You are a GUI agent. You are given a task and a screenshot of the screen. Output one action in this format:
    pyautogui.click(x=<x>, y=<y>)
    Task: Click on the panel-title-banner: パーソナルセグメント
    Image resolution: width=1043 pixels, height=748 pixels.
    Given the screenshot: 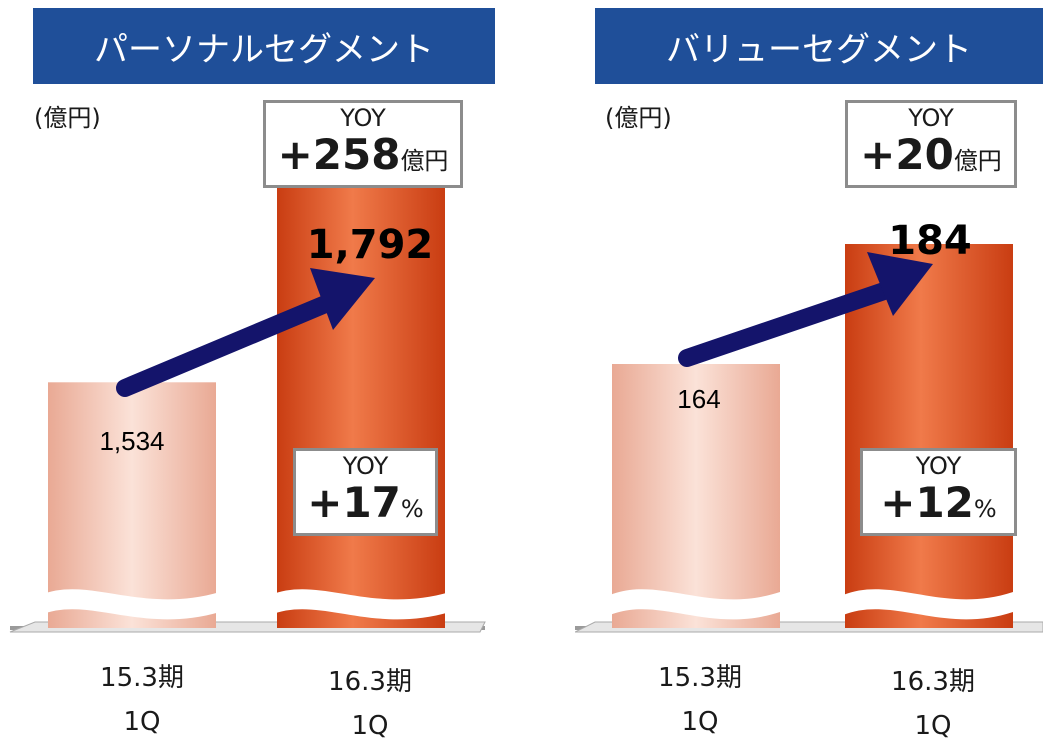 What is the action you would take?
    pyautogui.click(x=264, y=46)
    